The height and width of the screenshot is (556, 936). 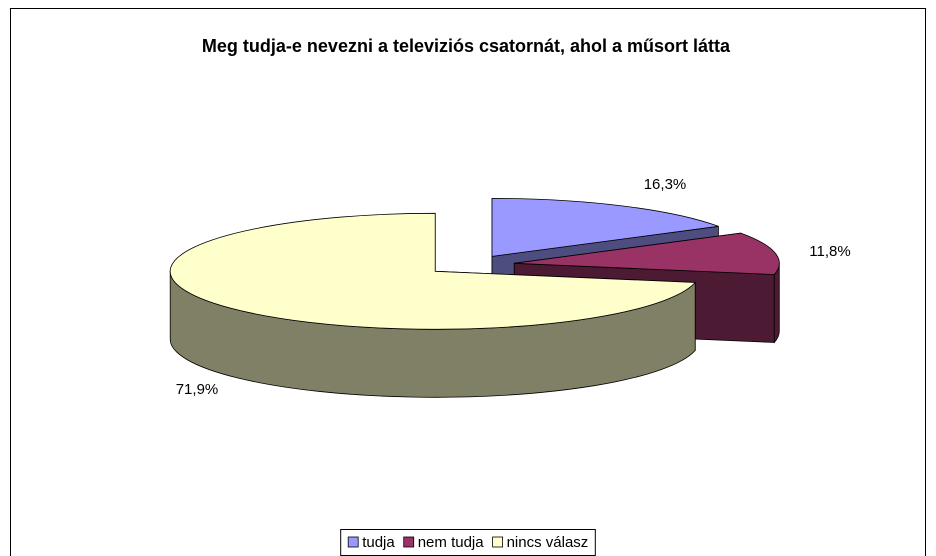 What do you see at coordinates (451, 542) in the screenshot?
I see `legend-label: nem tudja` at bounding box center [451, 542].